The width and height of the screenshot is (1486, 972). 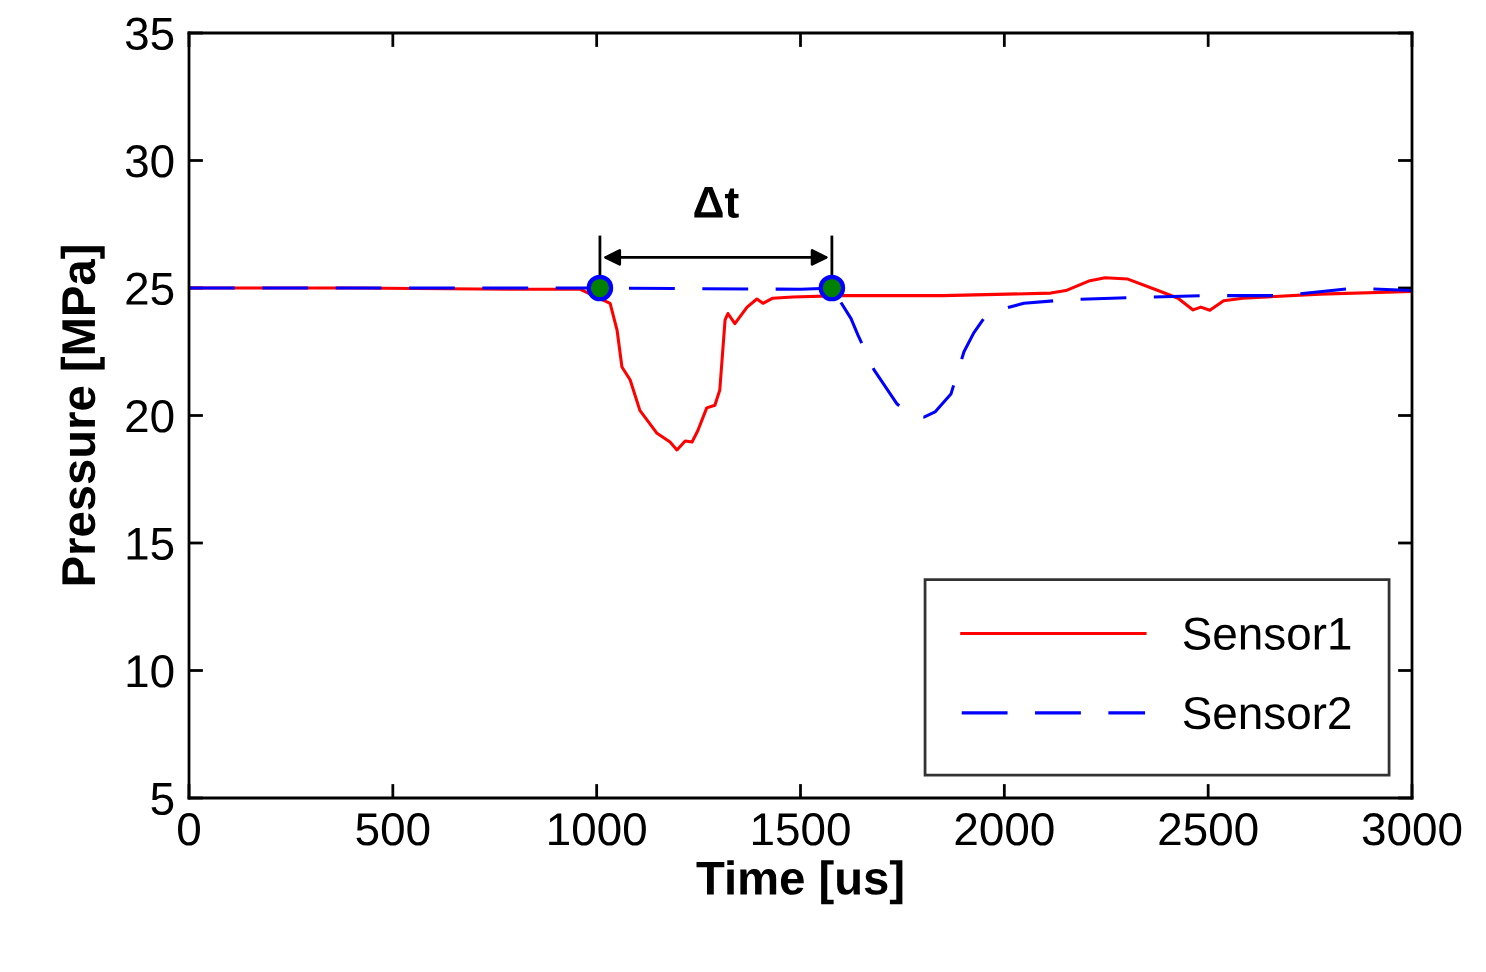 I want to click on x-axis-title: Time [us], so click(x=799, y=882).